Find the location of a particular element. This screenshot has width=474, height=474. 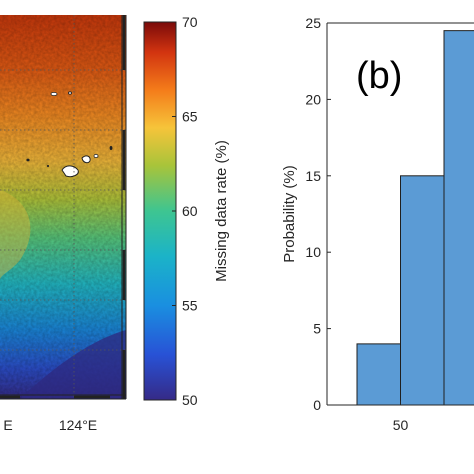

map-warm-tongue is located at coordinates (15, 235).